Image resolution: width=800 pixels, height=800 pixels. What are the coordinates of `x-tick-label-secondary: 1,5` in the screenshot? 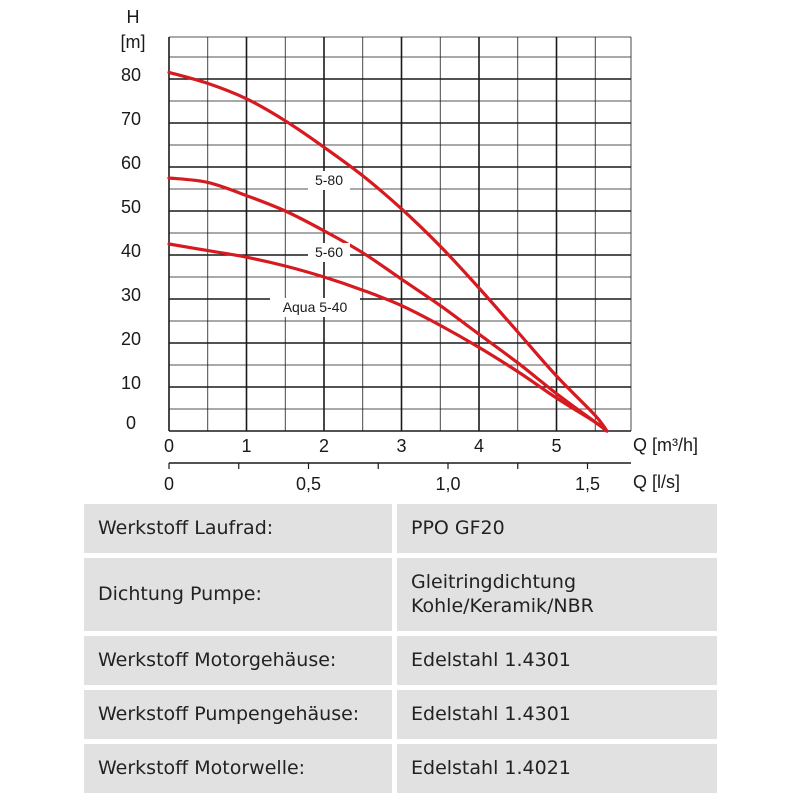 It's located at (587, 484).